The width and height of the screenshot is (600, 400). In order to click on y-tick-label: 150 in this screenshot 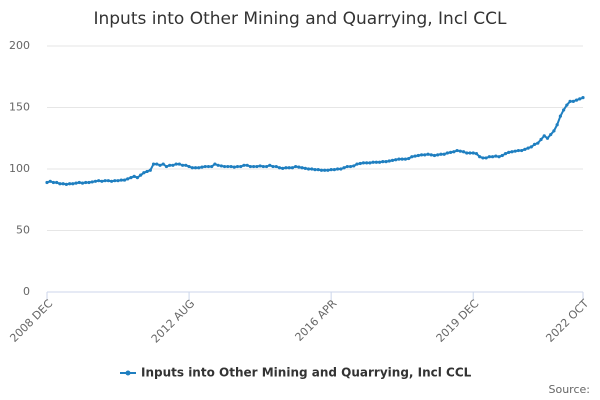, I will do `click(19, 107)`.